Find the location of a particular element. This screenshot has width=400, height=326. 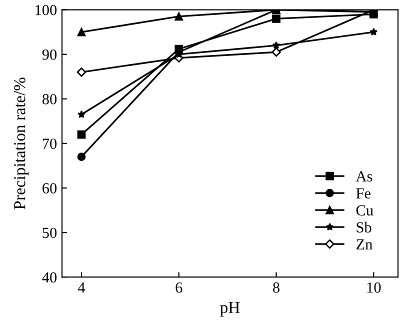

x-axis-title: pH is located at coordinates (230, 309).